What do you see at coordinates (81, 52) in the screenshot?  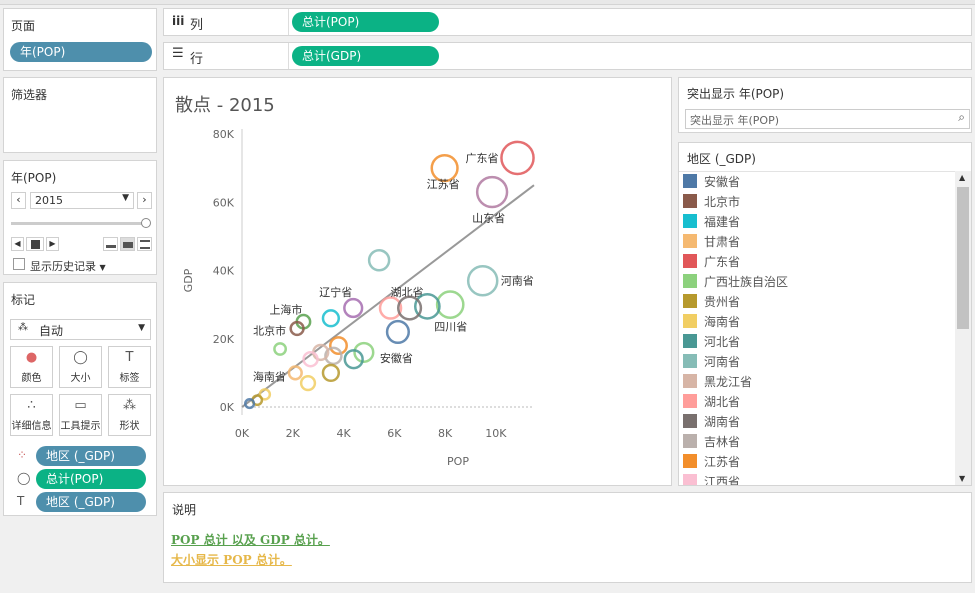 I see `pages-pill: 年(POP)` at bounding box center [81, 52].